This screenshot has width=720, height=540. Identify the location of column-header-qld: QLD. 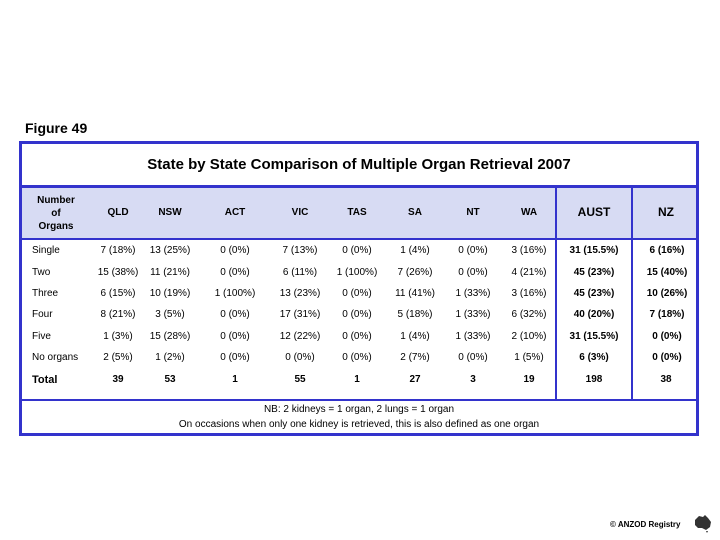
(118, 212).